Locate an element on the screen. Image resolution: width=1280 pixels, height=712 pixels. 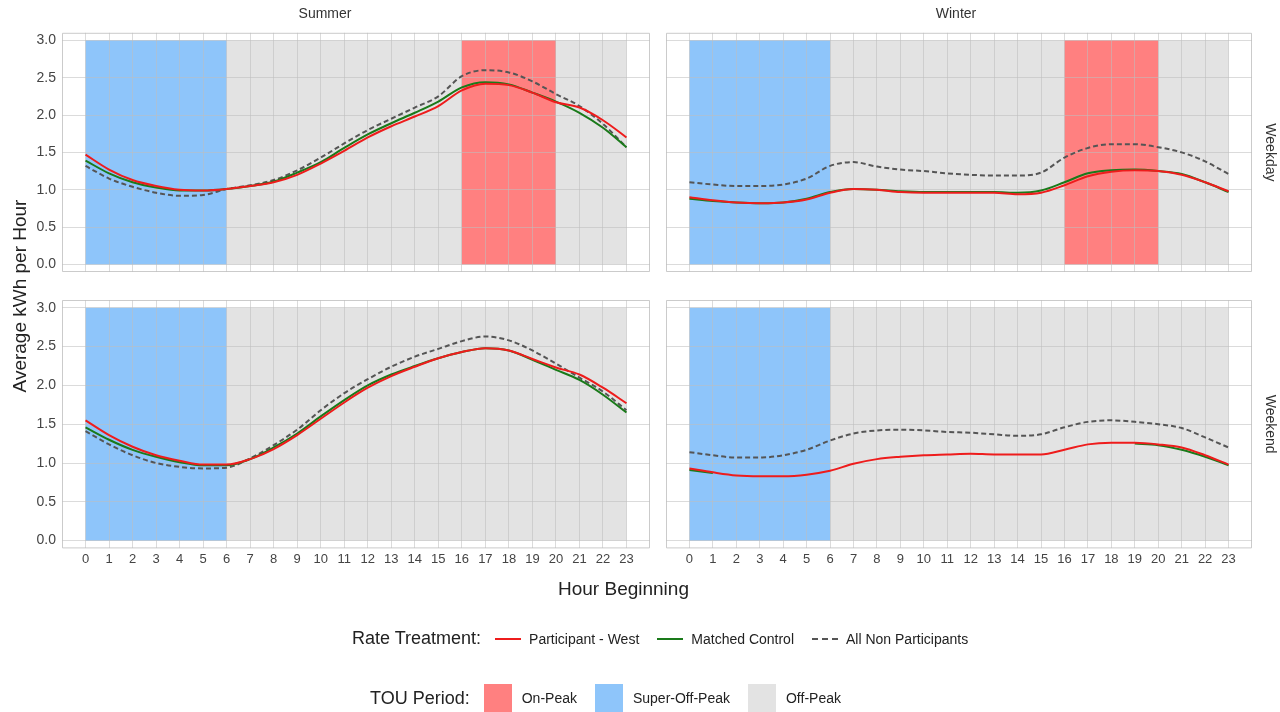
y-axis-title: Average kWh per Hour is located at coordinates (20, 296).